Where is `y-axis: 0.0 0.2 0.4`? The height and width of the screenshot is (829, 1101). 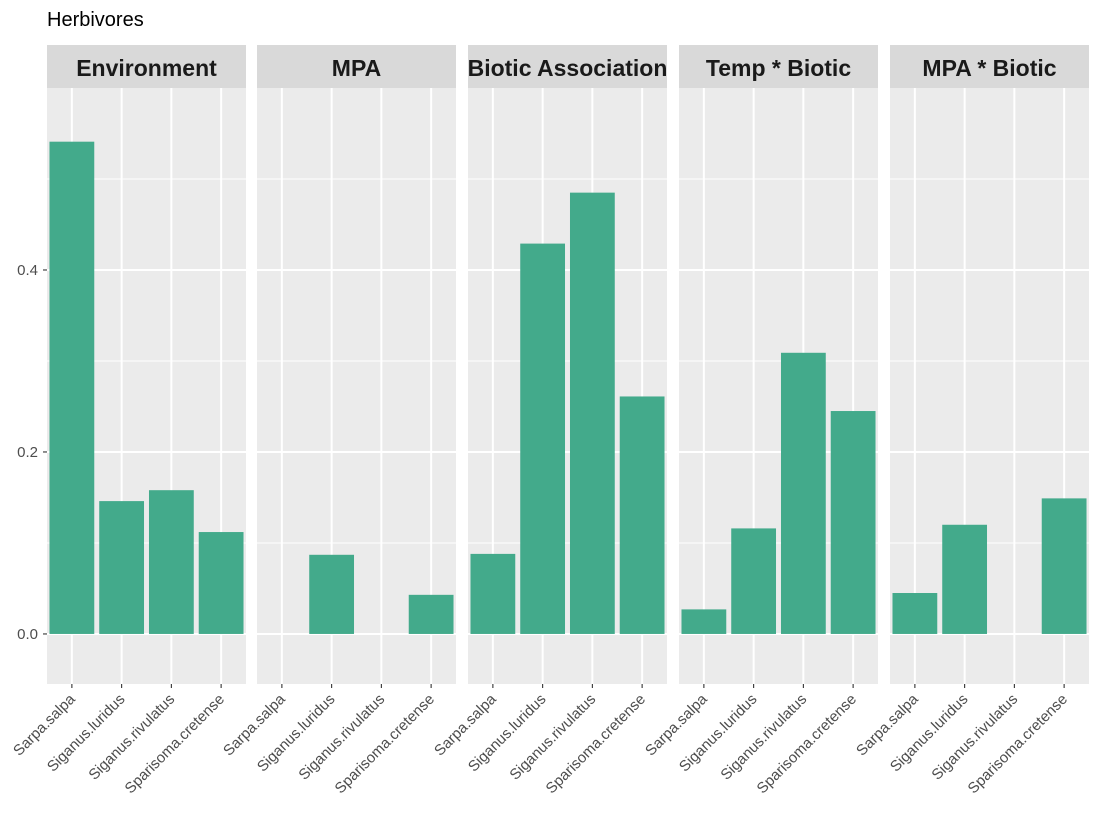 y-axis: 0.0 0.2 0.4 is located at coordinates (32, 452).